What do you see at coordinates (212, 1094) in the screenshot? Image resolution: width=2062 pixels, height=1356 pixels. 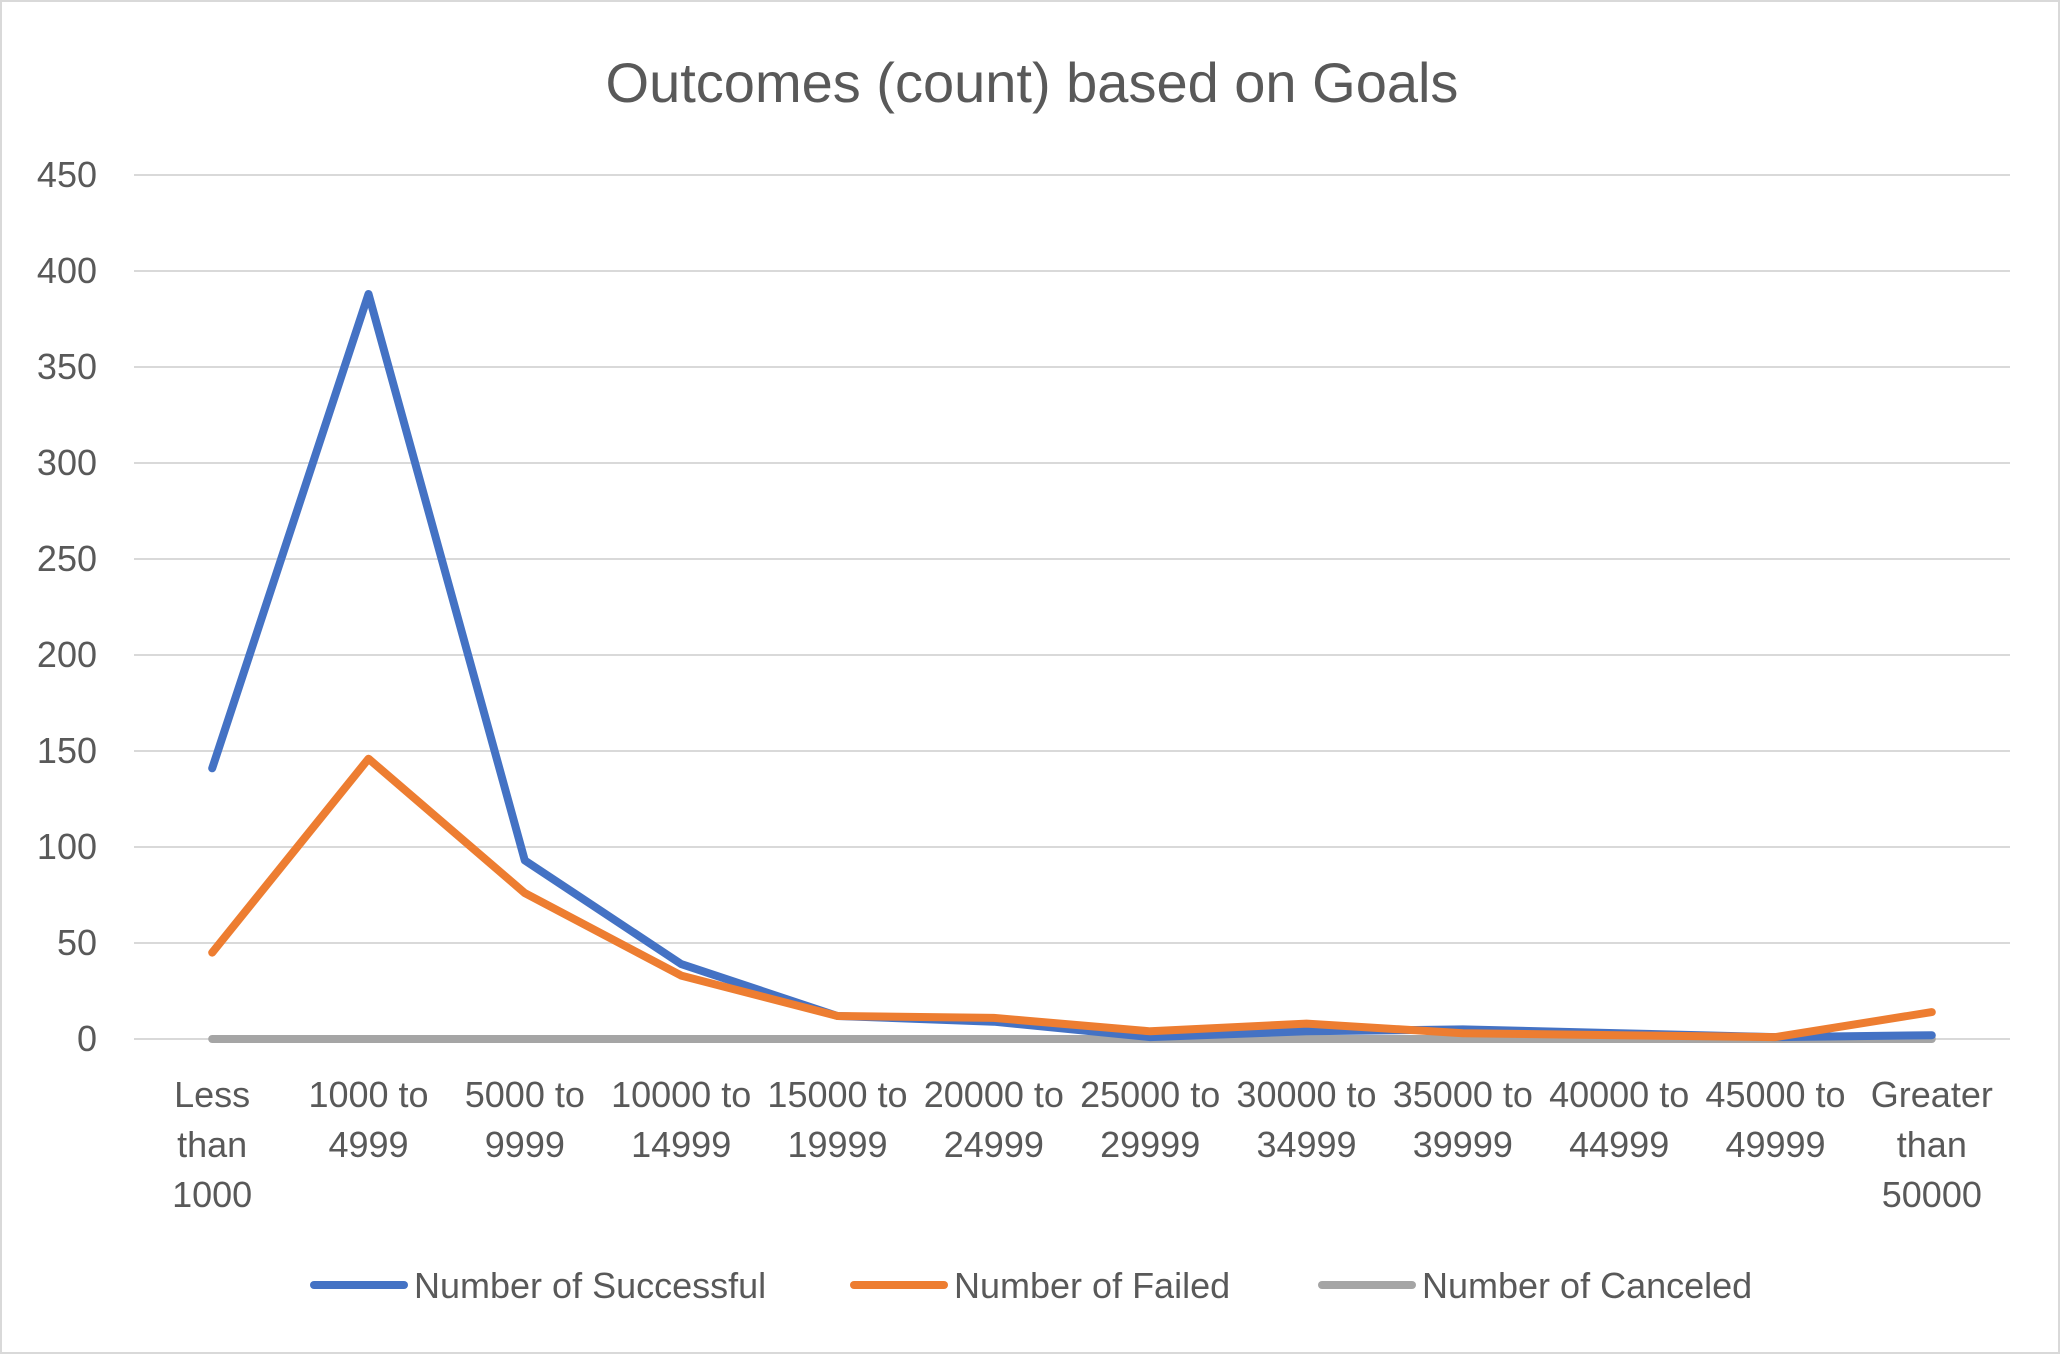 I see `x-tick-label-line: Less` at bounding box center [212, 1094].